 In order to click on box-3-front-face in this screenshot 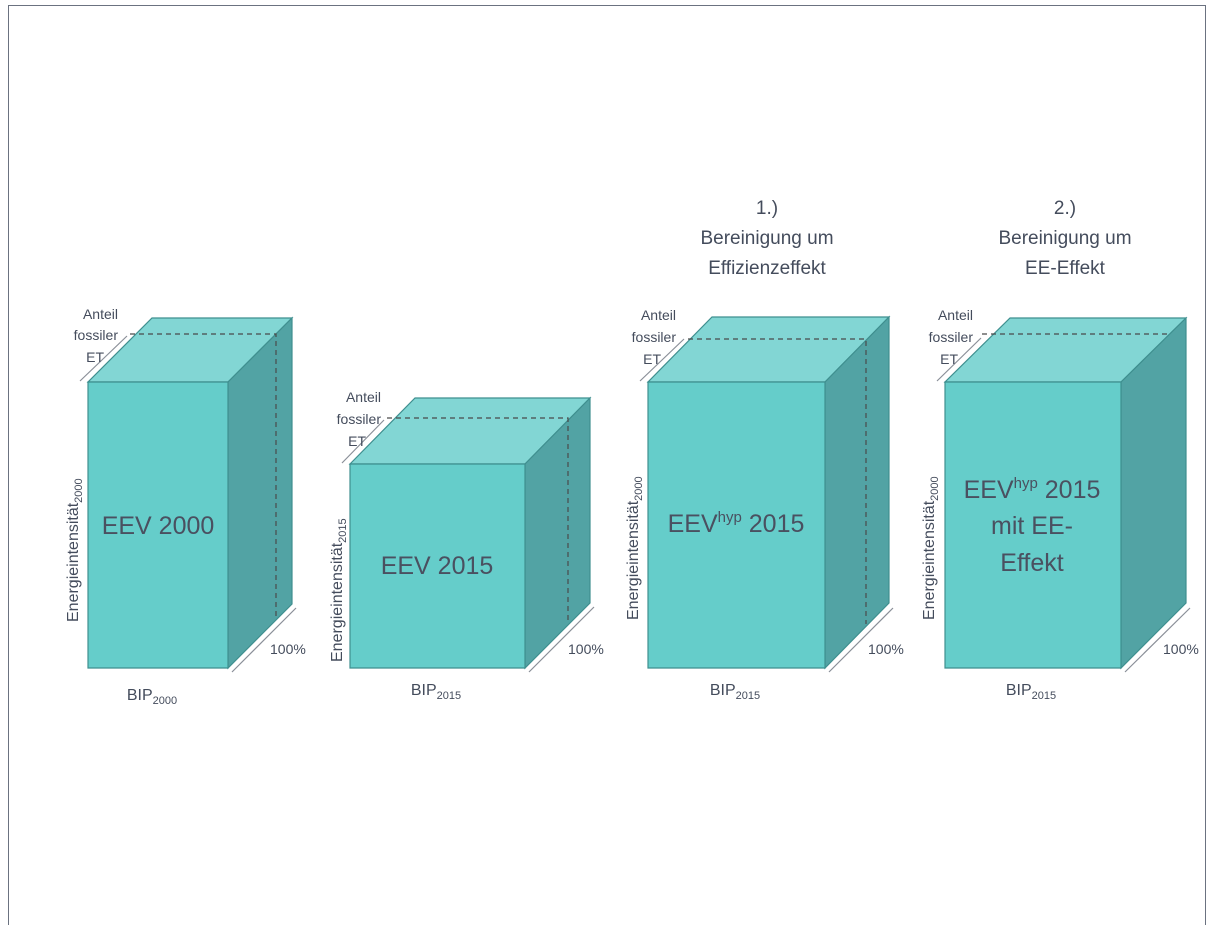, I will do `click(736, 525)`.